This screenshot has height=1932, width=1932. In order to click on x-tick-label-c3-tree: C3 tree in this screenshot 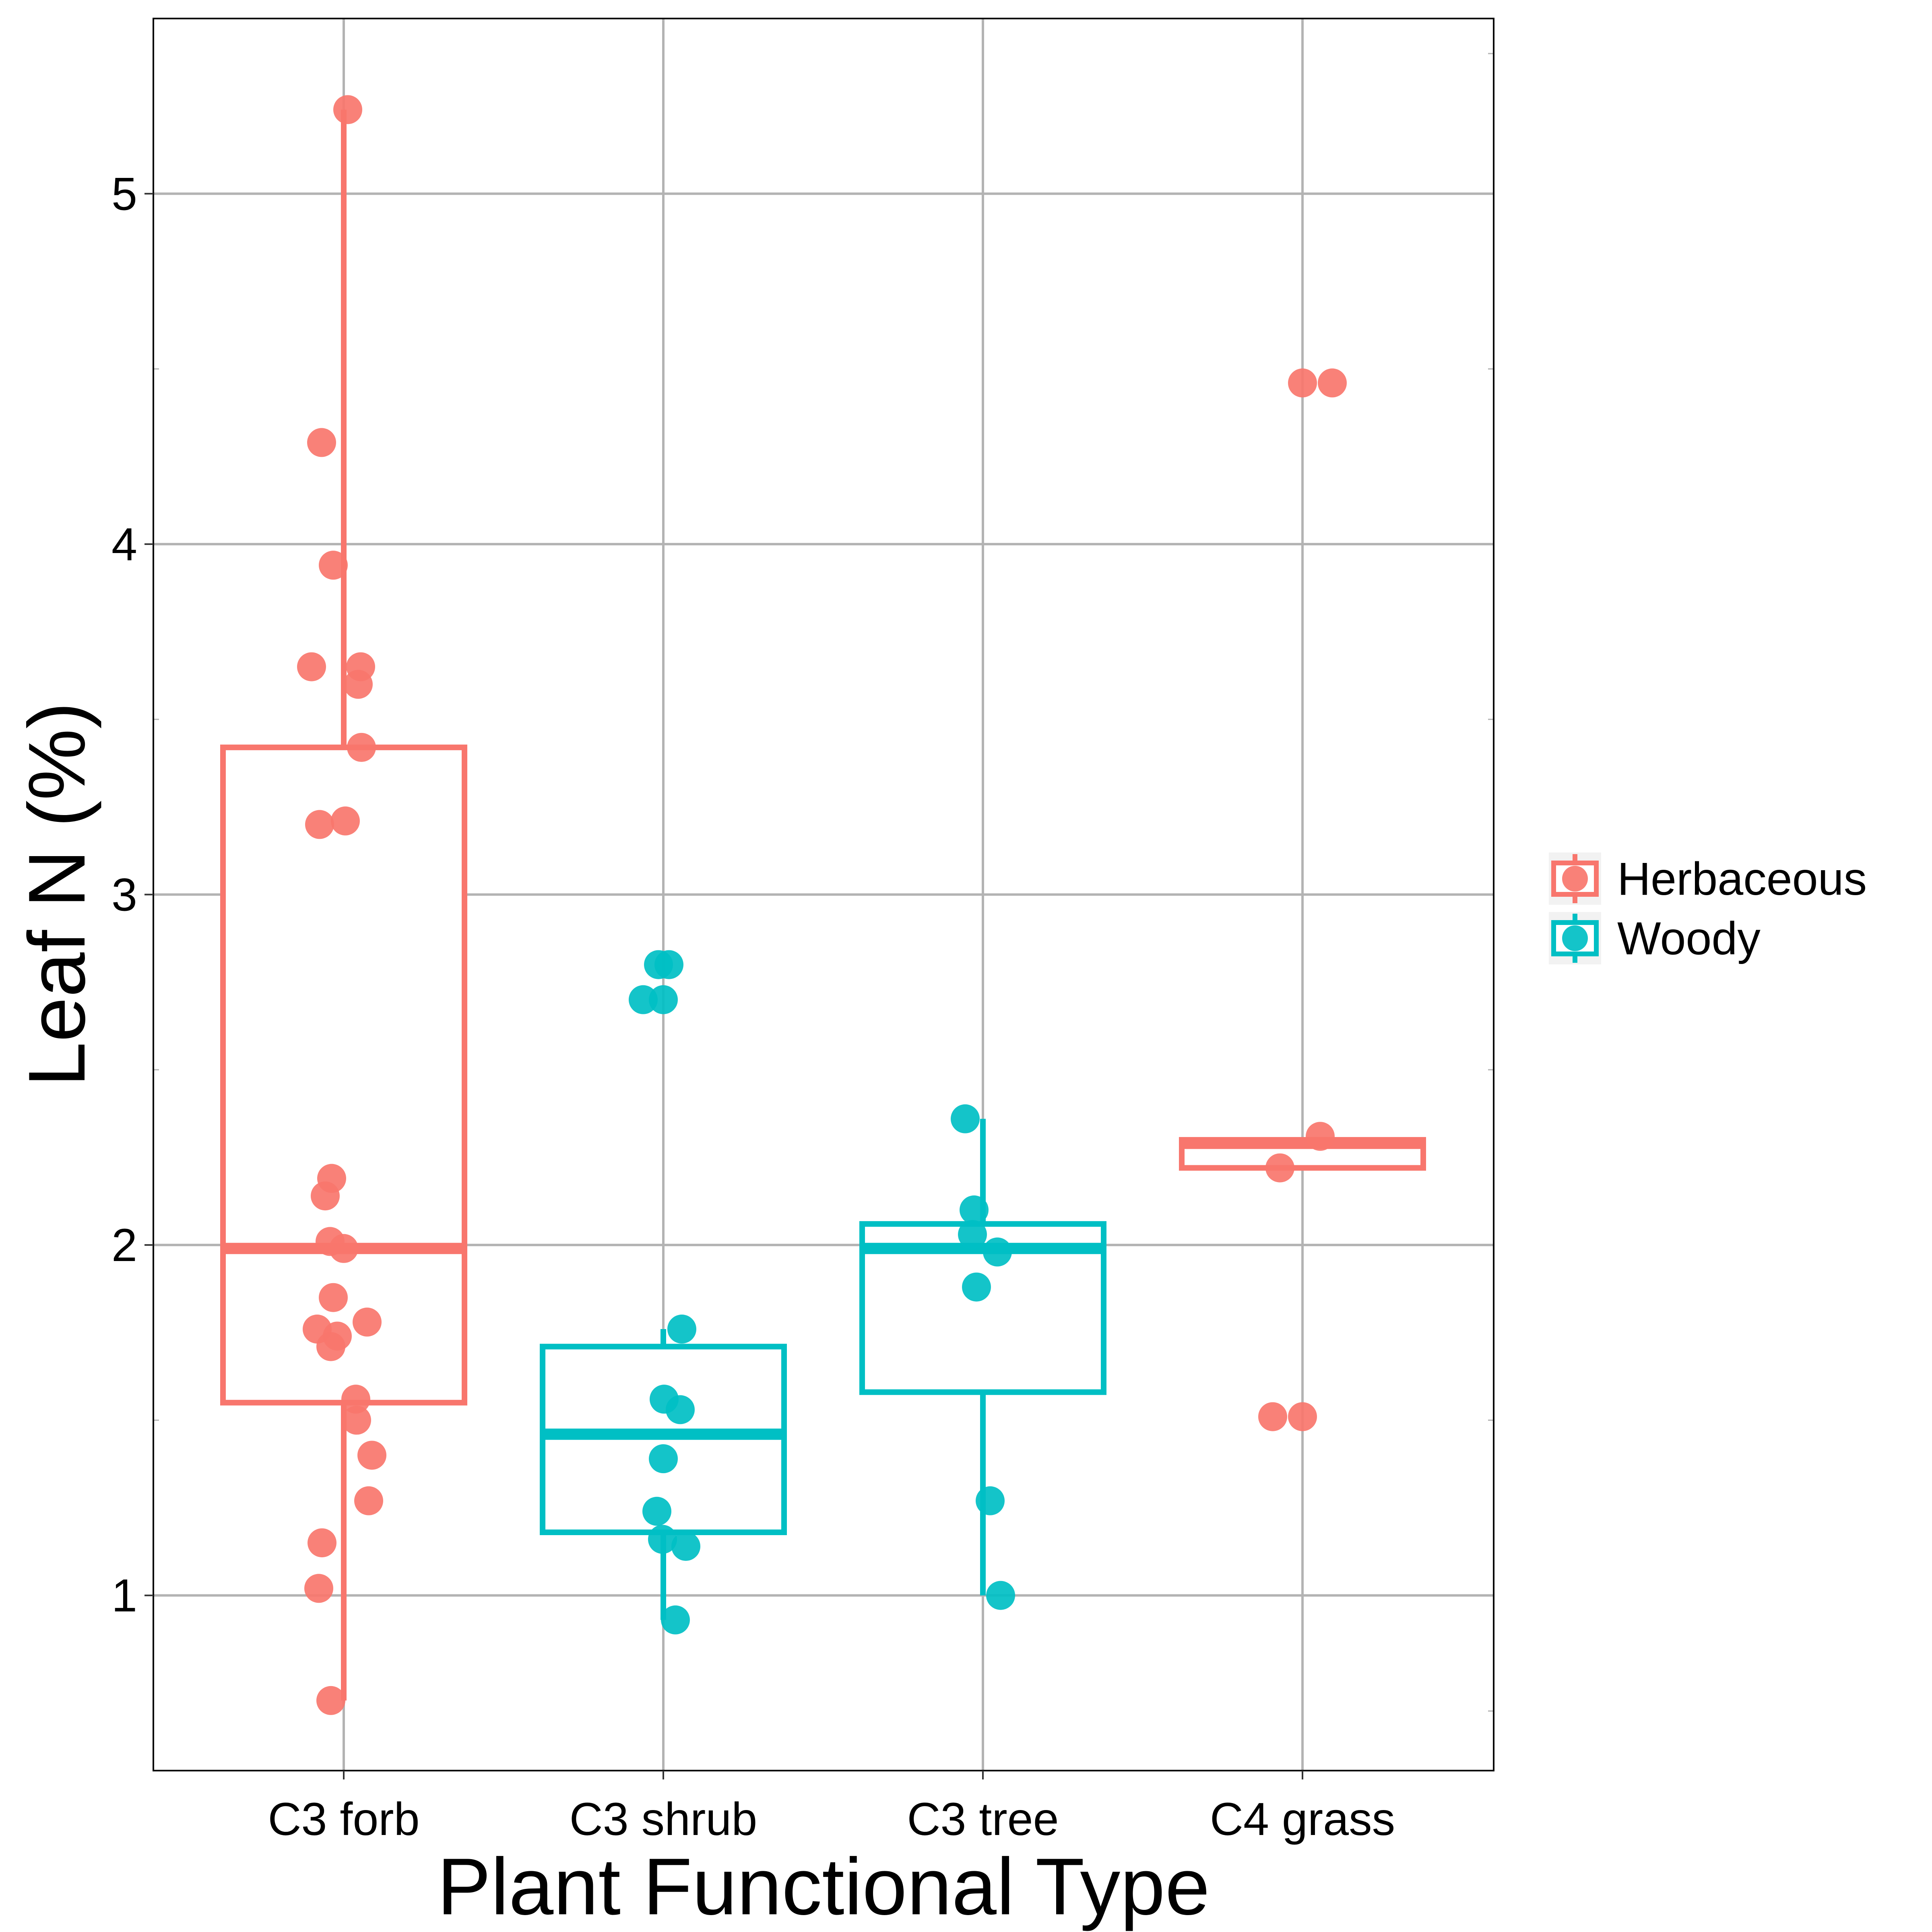, I will do `click(983, 1819)`.